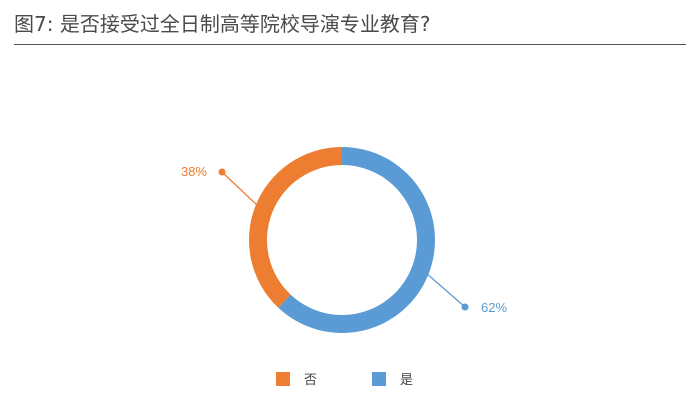 The width and height of the screenshot is (700, 404). Describe the element at coordinates (194, 171) in the screenshot. I see `data-label-no: 38%` at that location.